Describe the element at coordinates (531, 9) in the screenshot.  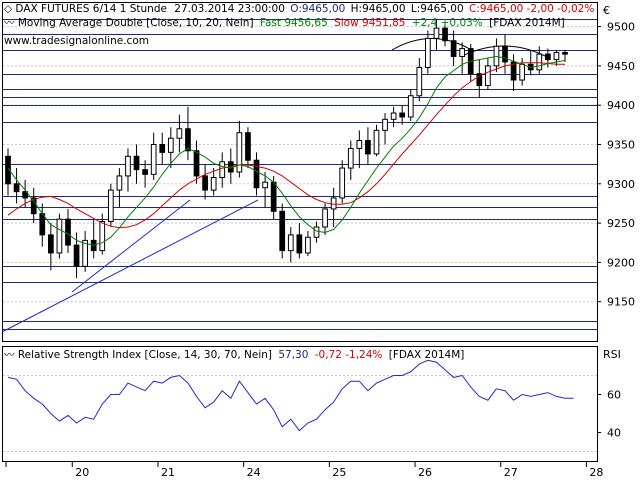
I see `ohlc-close-change: C:9465,00 -2,00 -0,02%` at that location.